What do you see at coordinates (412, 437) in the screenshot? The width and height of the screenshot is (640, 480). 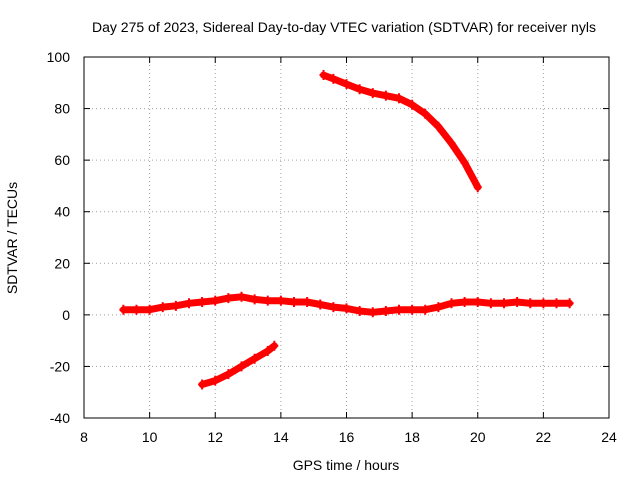 I see `x-tick-label: 18` at bounding box center [412, 437].